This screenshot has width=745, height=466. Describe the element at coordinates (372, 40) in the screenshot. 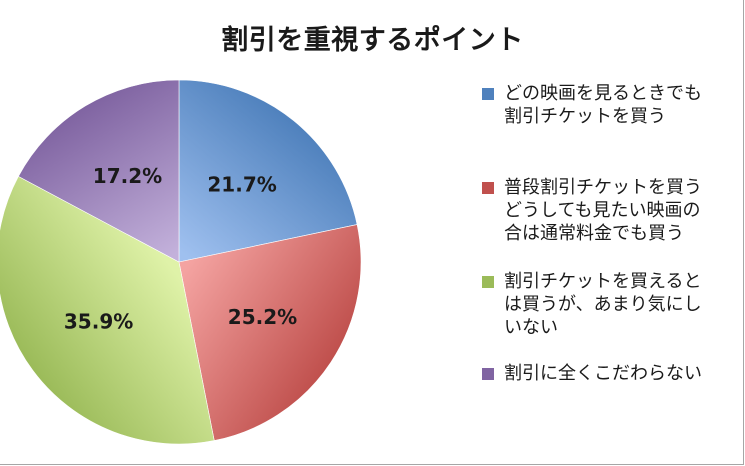

I see `chart-title: 割引を重視するポイント` at that location.